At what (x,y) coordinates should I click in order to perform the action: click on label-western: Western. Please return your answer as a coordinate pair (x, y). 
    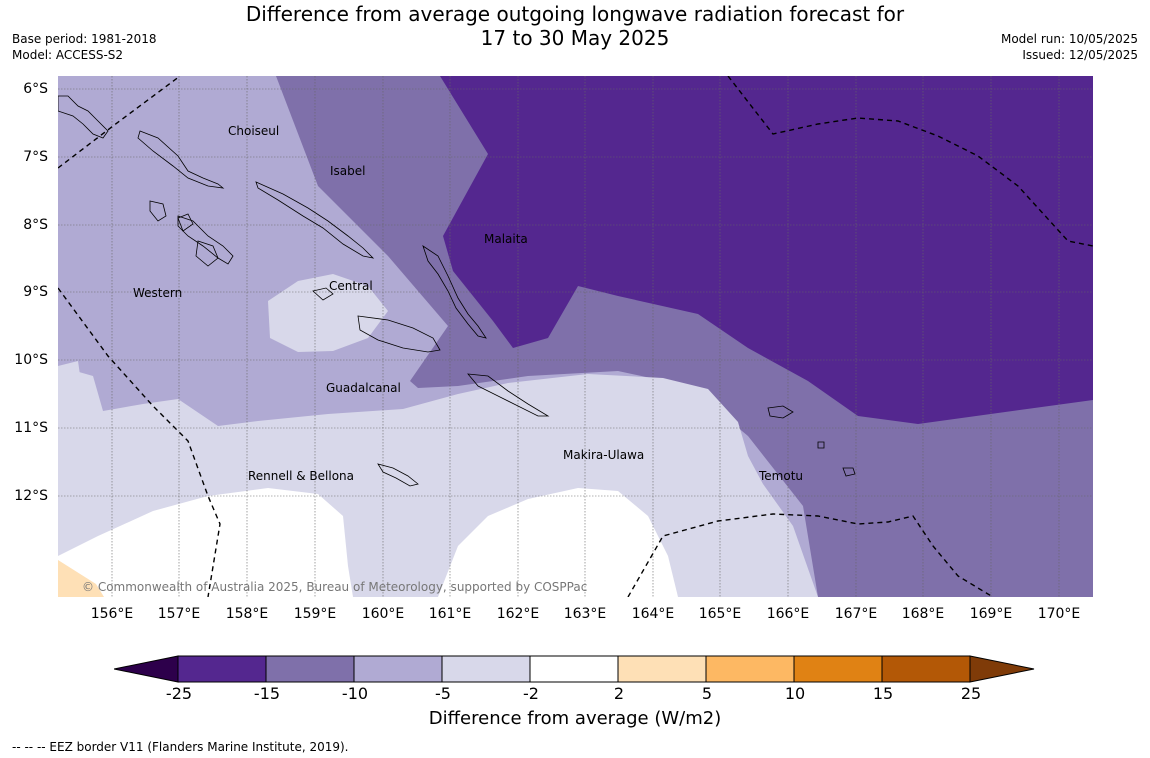
    Looking at the image, I should click on (158, 293).